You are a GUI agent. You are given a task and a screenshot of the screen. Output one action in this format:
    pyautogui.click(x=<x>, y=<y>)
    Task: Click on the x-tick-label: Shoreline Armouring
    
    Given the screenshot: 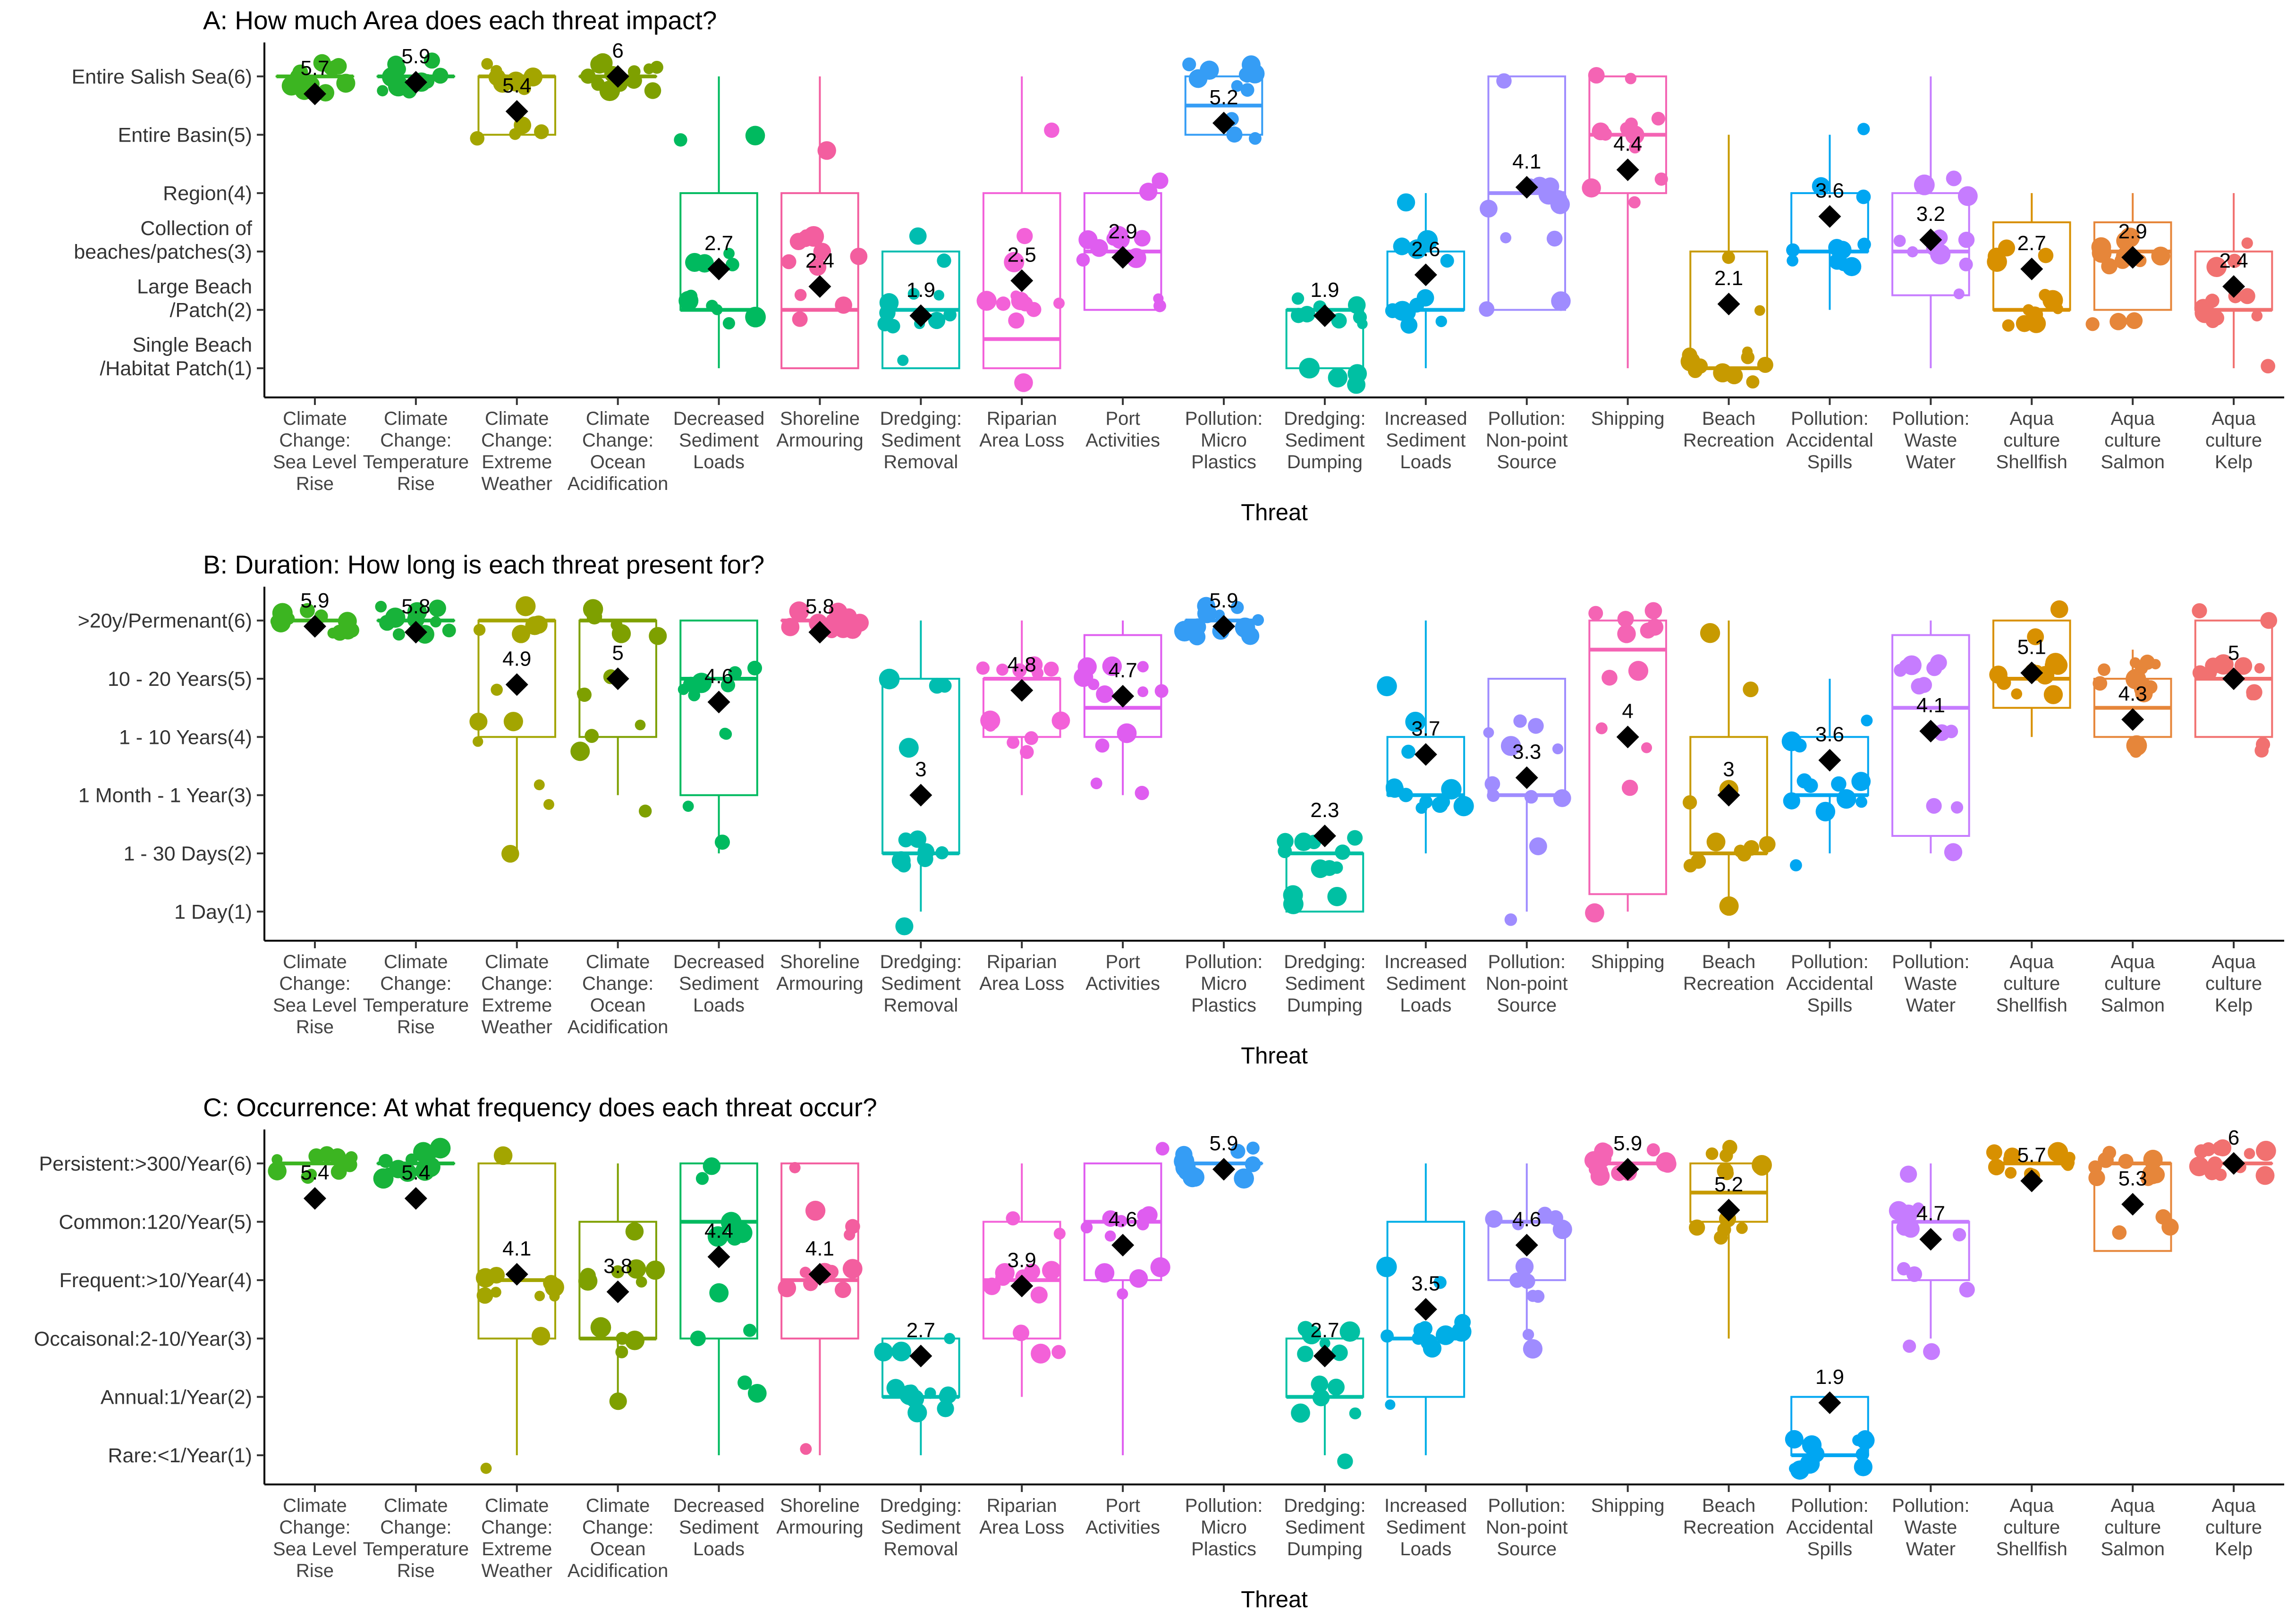 What is the action you would take?
    pyautogui.click(x=820, y=973)
    